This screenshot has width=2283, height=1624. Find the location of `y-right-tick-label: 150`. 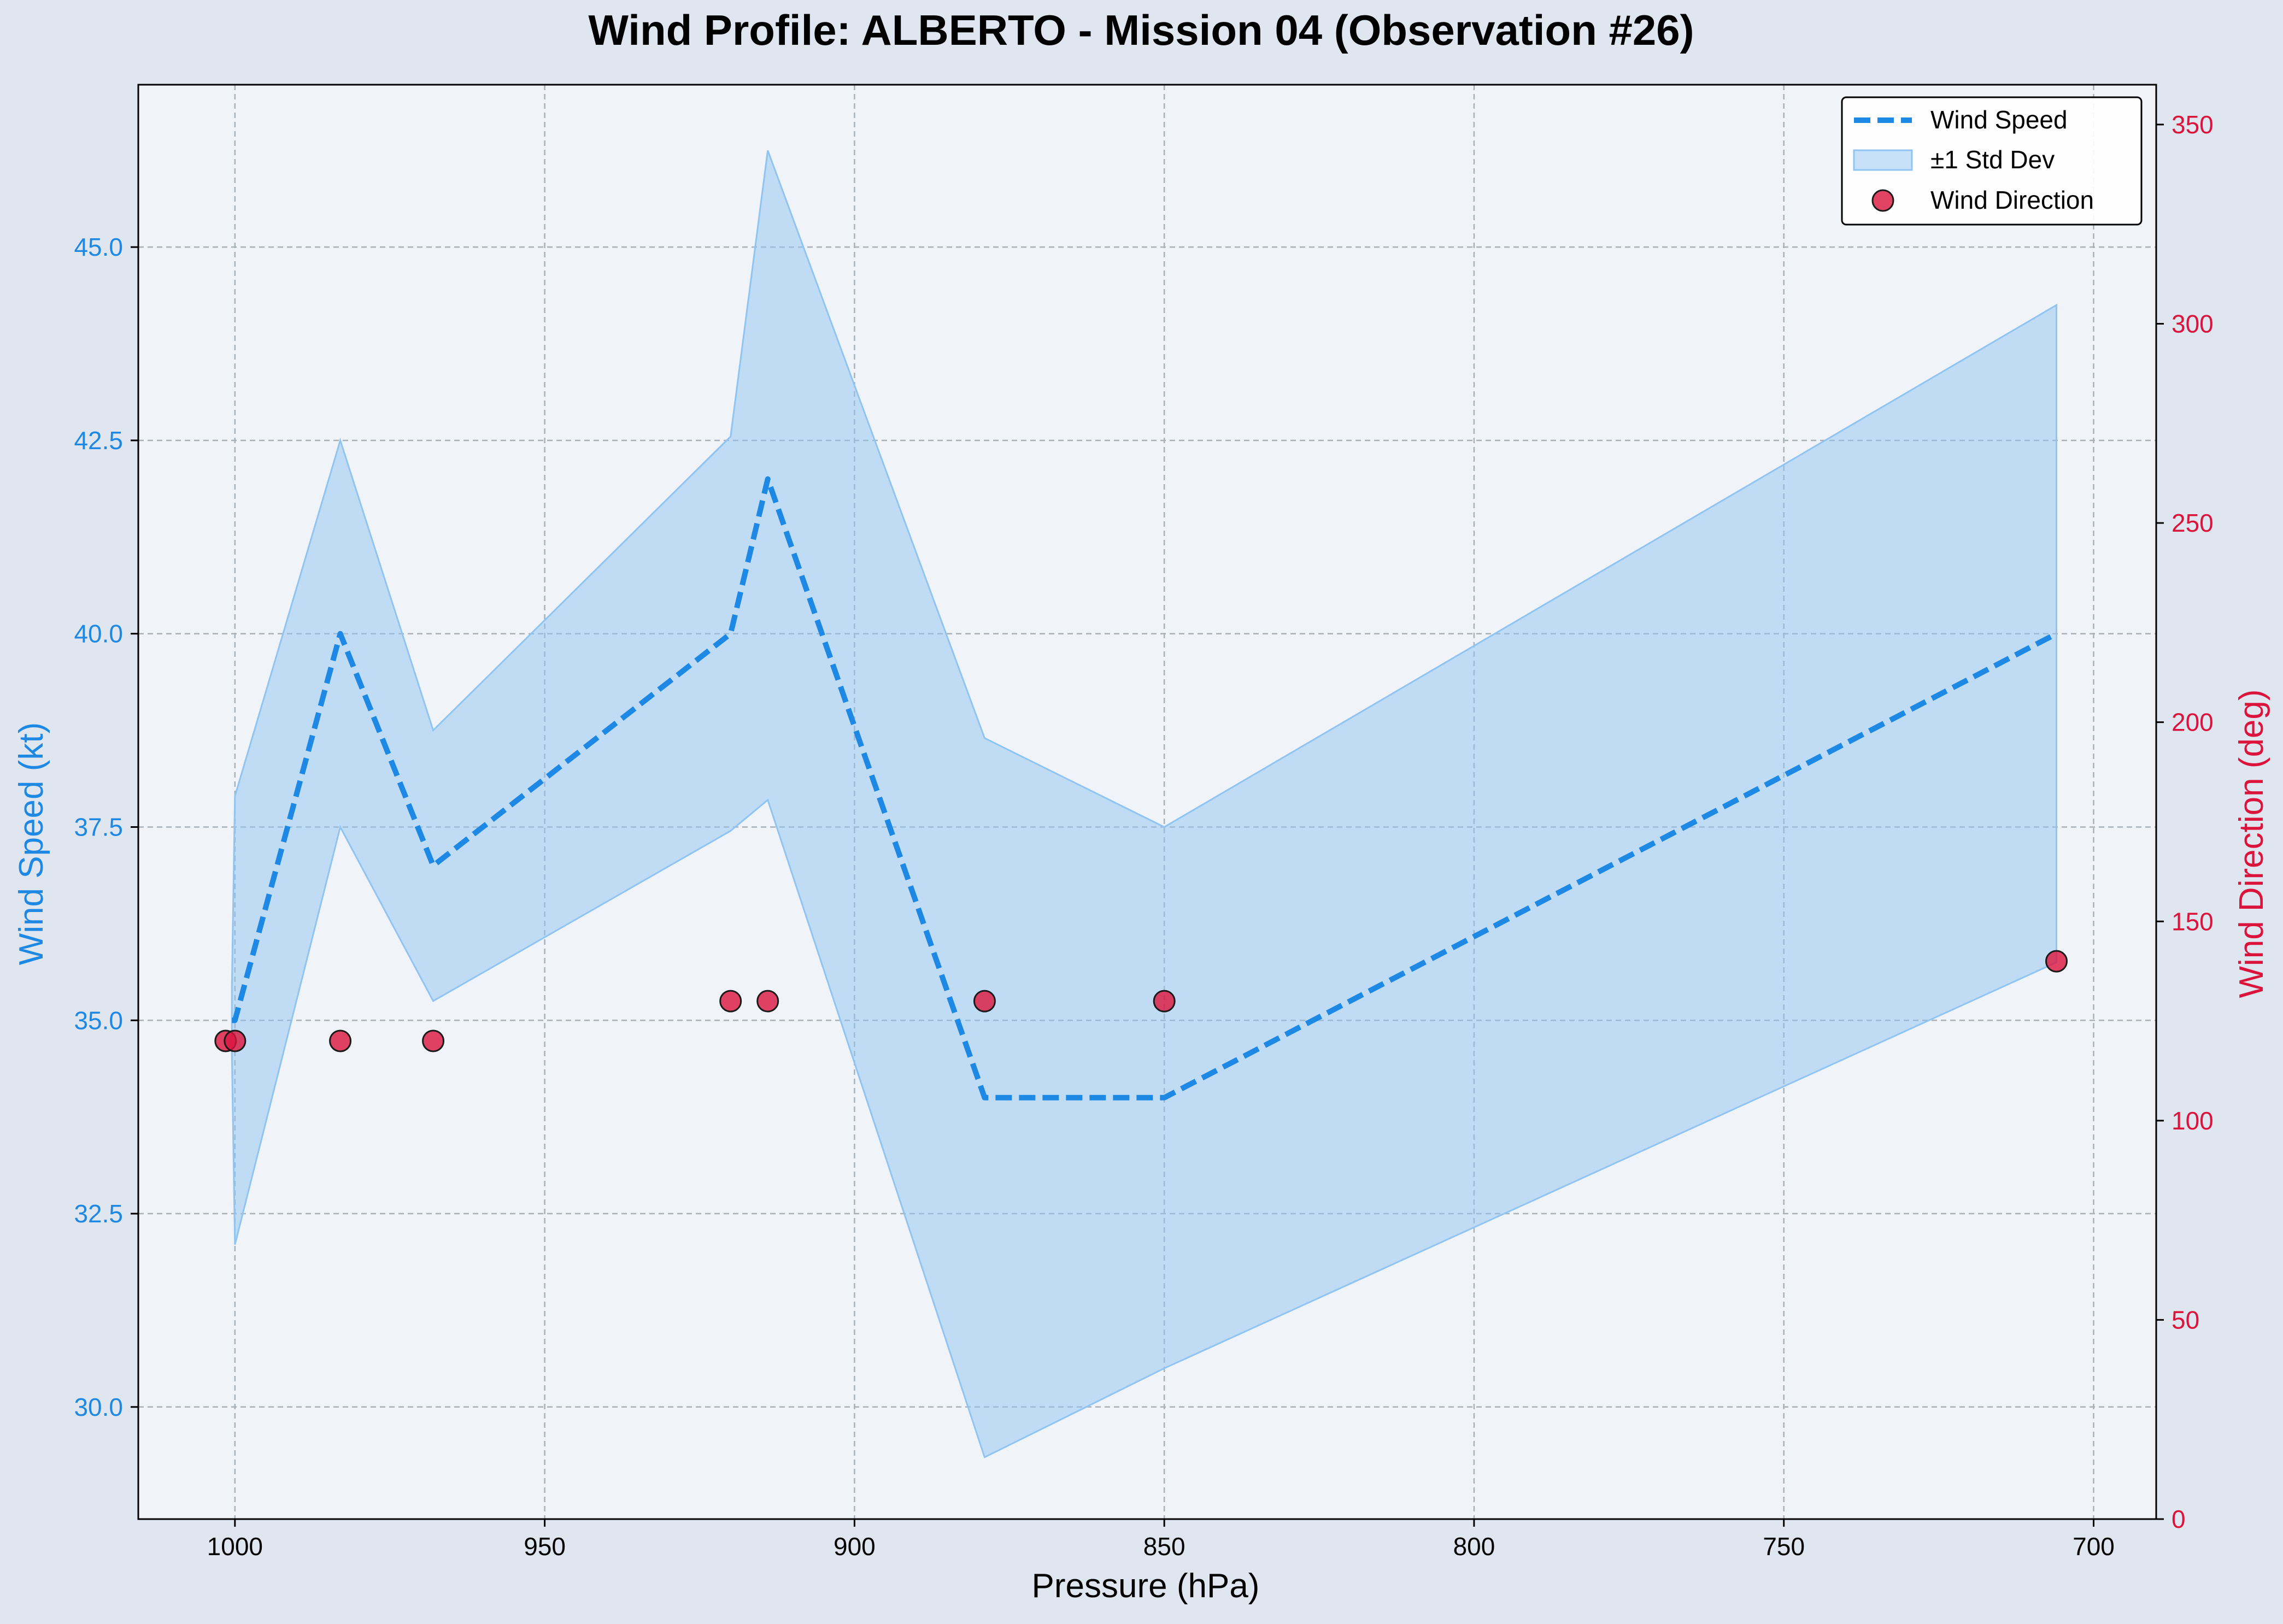

y-right-tick-label: 150 is located at coordinates (2193, 921).